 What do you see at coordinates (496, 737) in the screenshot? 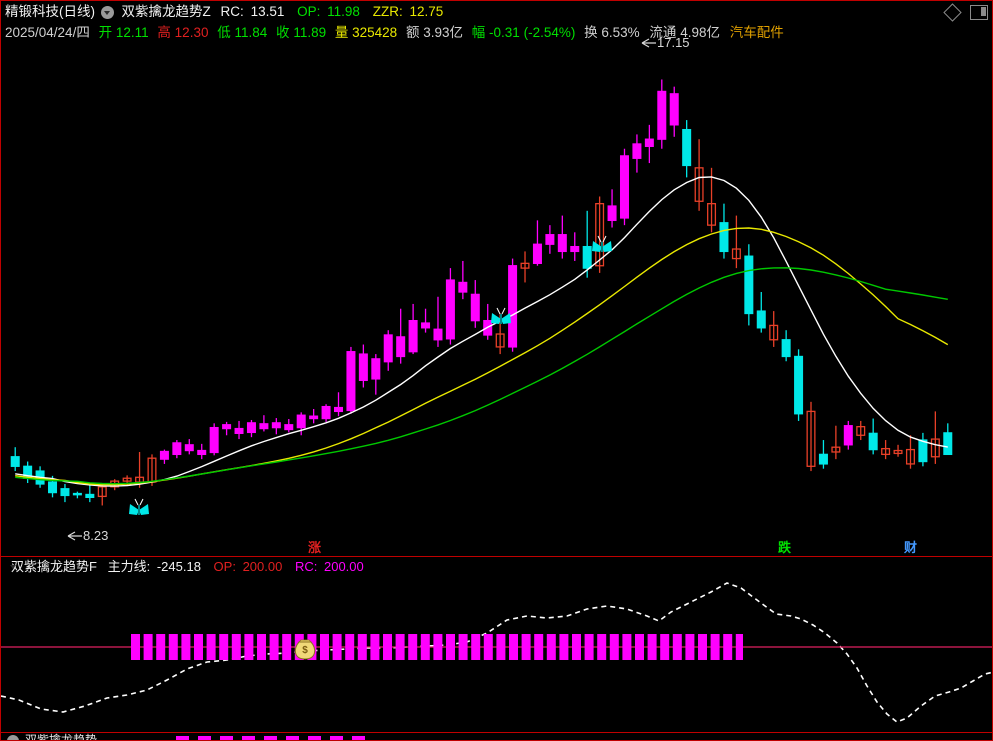
I see `third-panel-clipped: 双紫擒龙趋势` at bounding box center [496, 737].